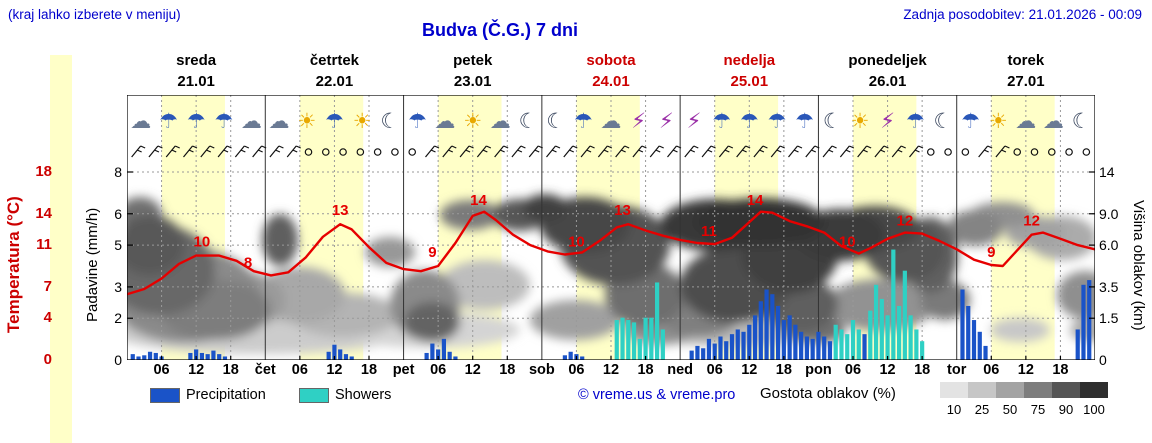 Image resolution: width=1152 pixels, height=443 pixels. What do you see at coordinates (265, 370) in the screenshot?
I see `day-abbrev-label: čet` at bounding box center [265, 370].